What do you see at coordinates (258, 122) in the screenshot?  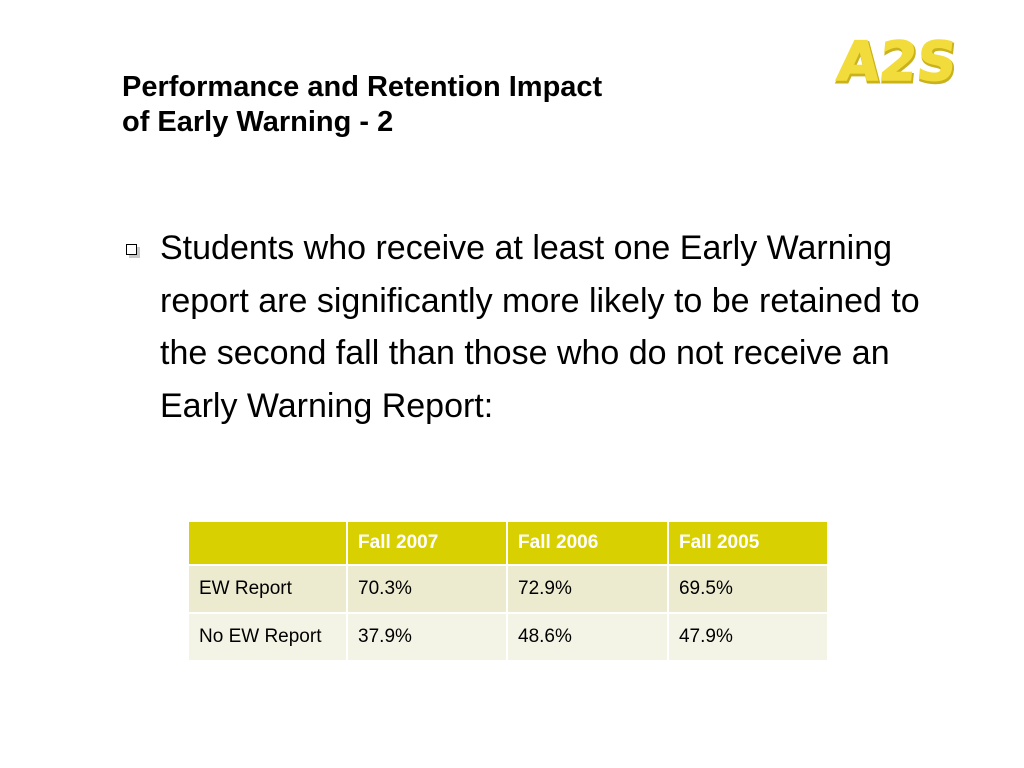 I see `slide-title-line-2: of Early Warning - 2` at bounding box center [258, 122].